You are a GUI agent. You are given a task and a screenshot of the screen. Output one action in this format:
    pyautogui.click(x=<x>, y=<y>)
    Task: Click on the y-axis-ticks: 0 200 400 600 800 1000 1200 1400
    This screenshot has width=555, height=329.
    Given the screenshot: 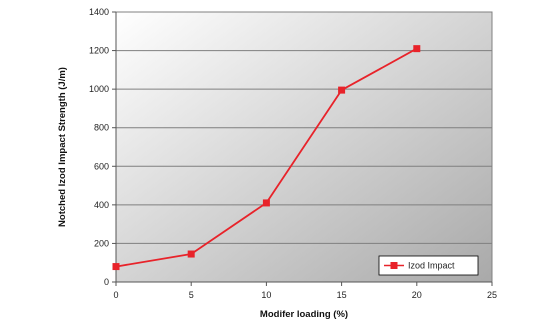 What is the action you would take?
    pyautogui.click(x=102, y=147)
    